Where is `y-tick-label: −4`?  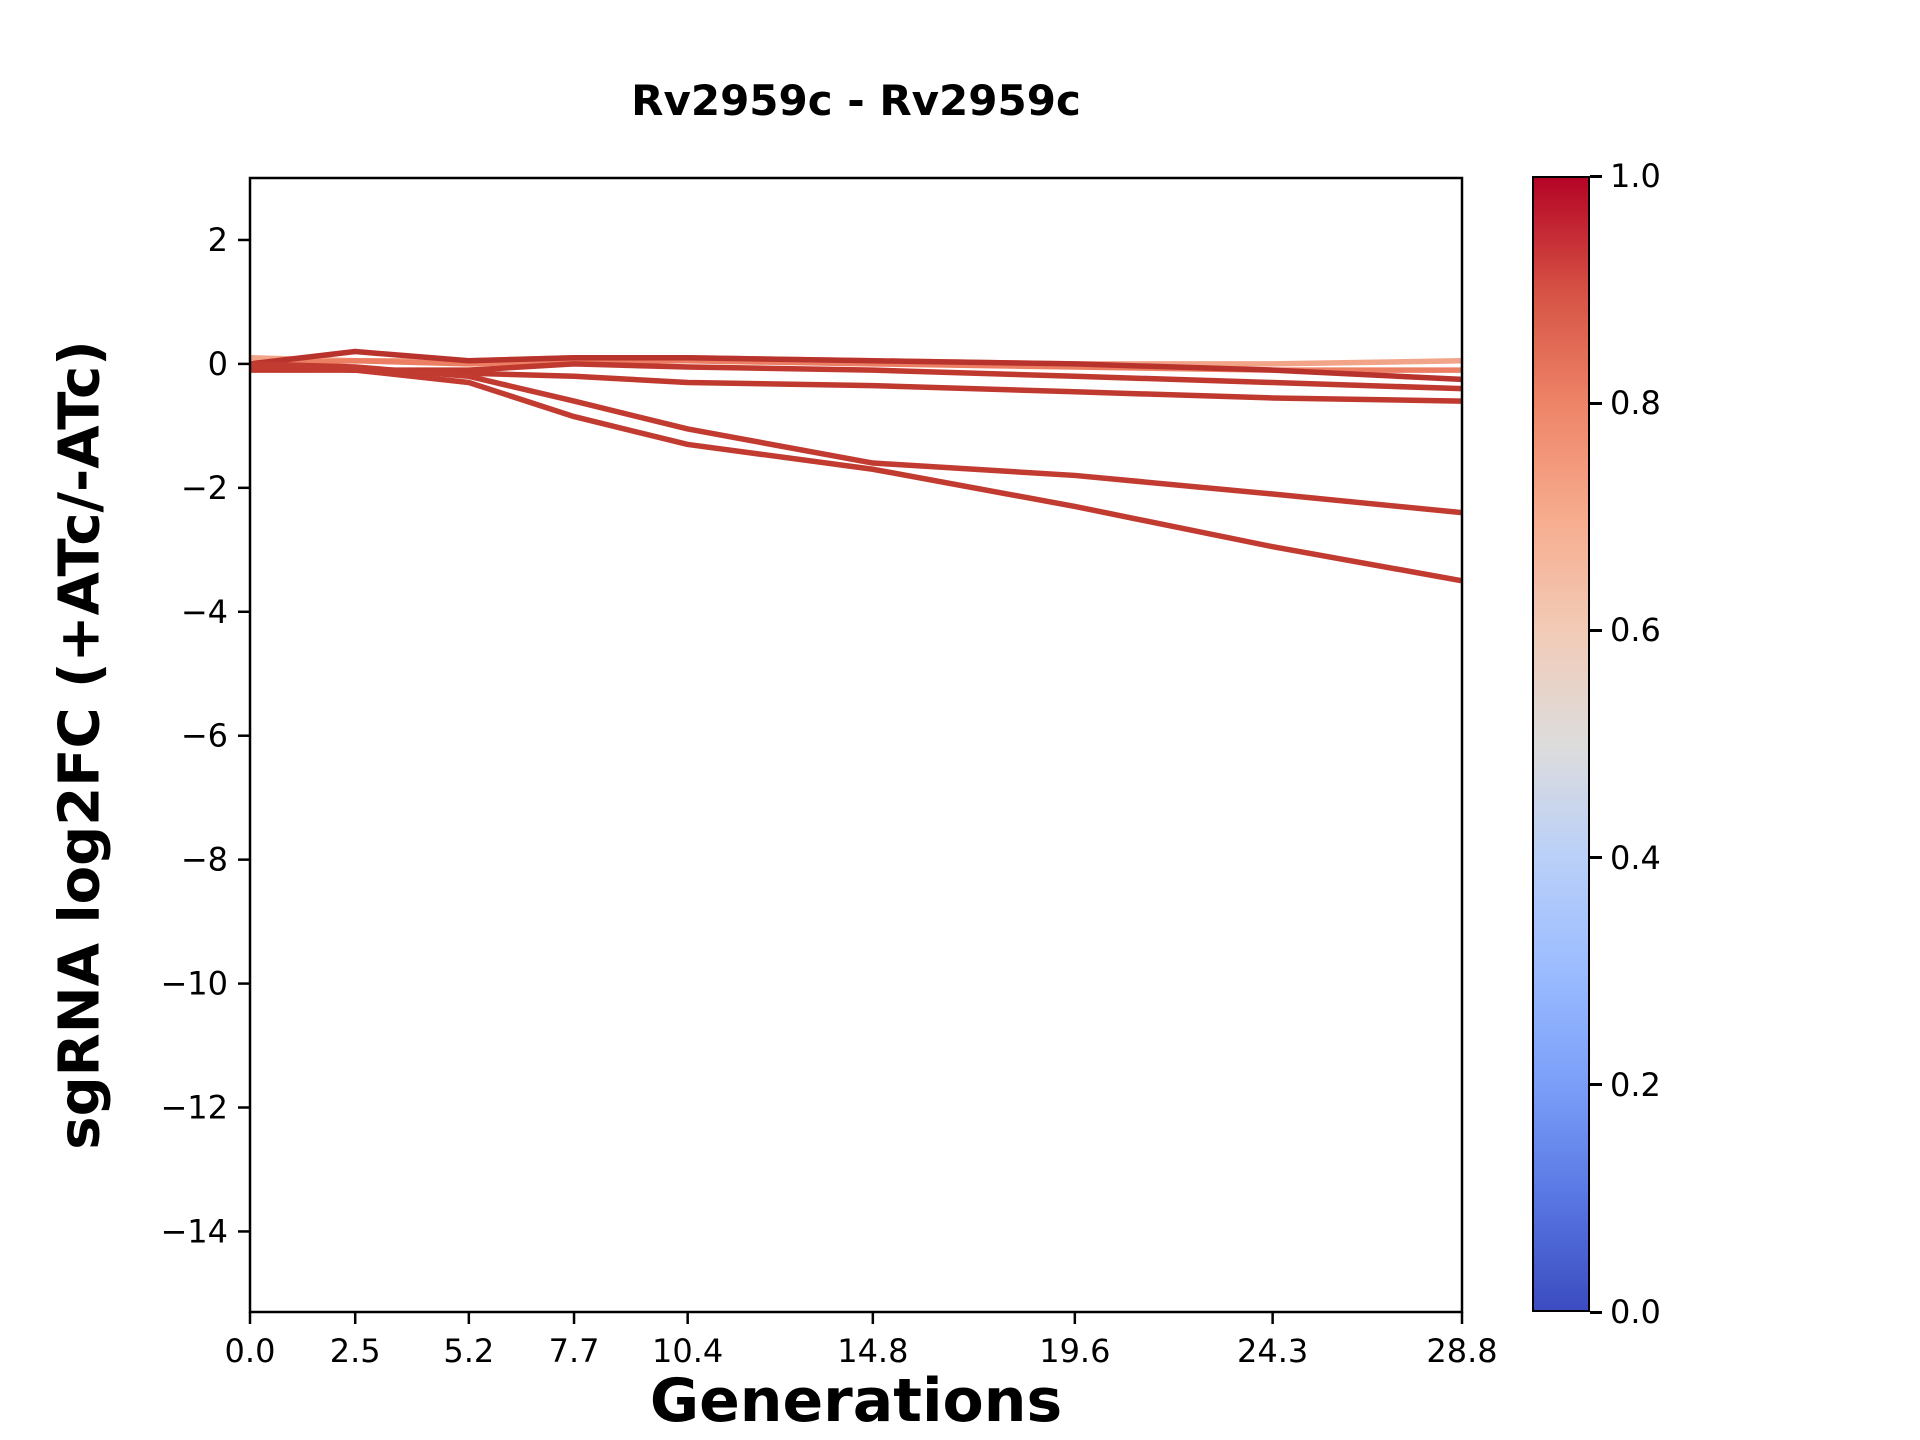
y-tick-label: −4 is located at coordinates (204, 612).